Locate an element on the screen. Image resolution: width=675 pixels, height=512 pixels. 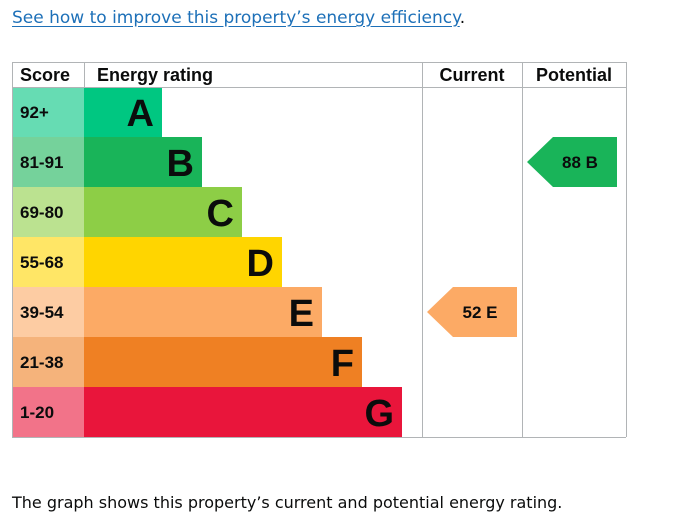
rating-letter-g: G is located at coordinates (379, 414).